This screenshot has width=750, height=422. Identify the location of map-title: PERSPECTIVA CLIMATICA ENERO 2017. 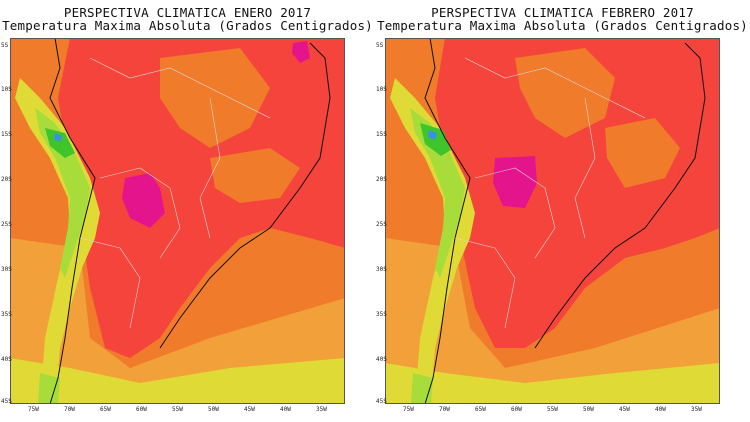
(187, 12).